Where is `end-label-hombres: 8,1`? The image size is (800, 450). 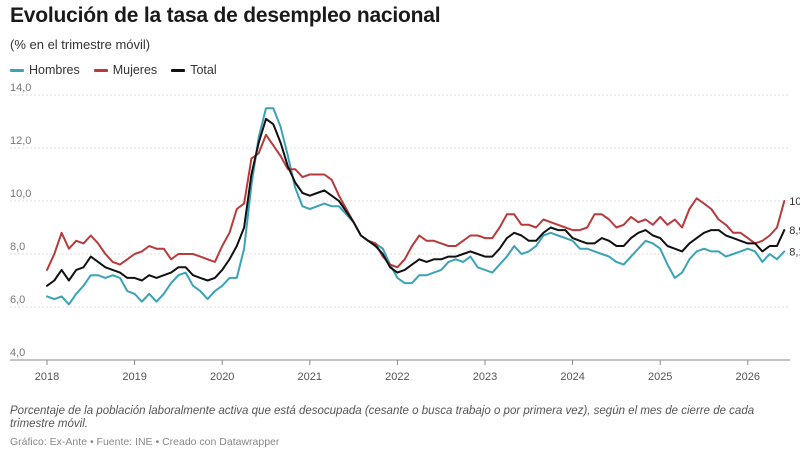
end-label-hombres: 8,1 is located at coordinates (794, 252).